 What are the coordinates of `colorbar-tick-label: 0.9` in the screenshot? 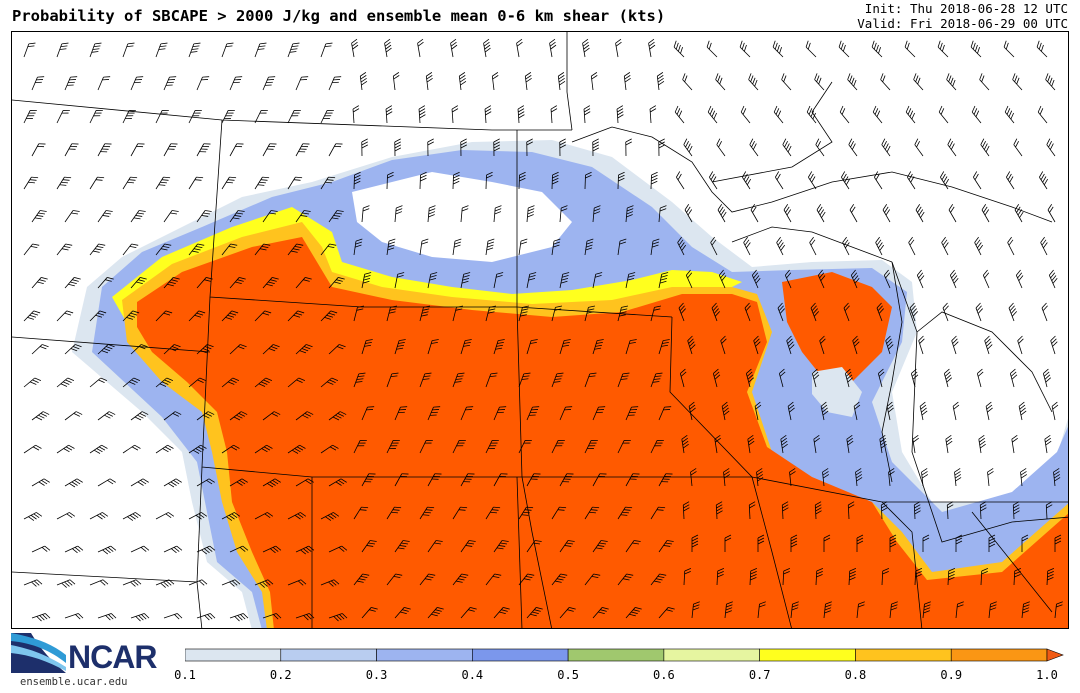 It's located at (951, 675).